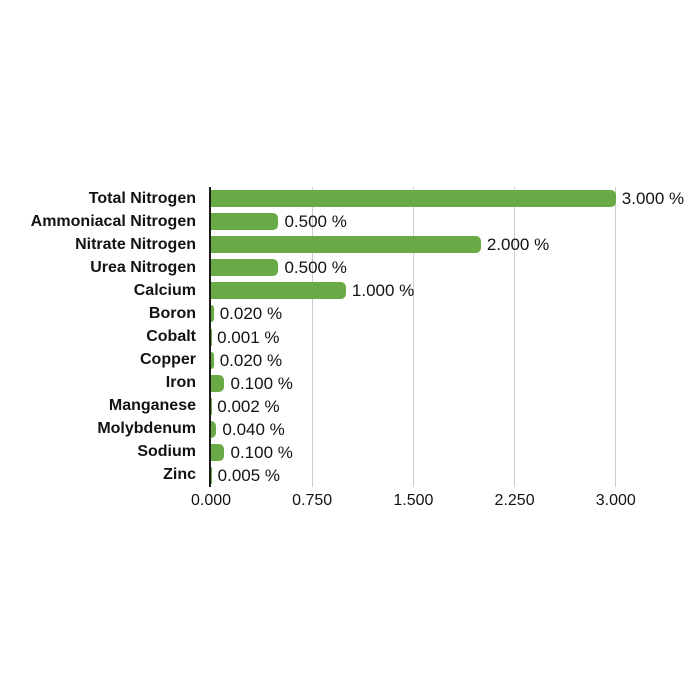 The image size is (700, 700). I want to click on x-tick-label: 0.750, so click(312, 500).